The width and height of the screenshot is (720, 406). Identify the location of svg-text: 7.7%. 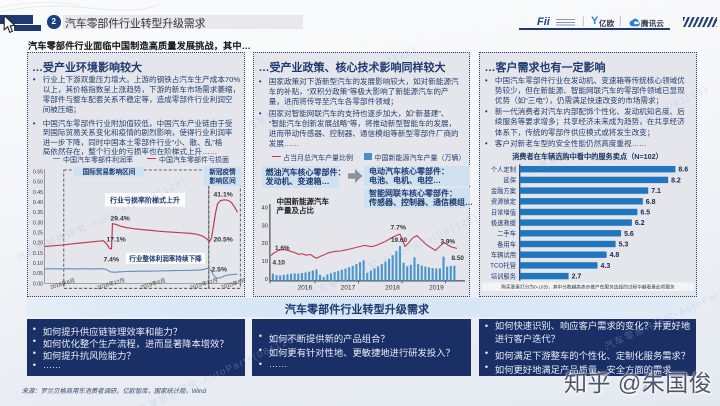
(398, 228).